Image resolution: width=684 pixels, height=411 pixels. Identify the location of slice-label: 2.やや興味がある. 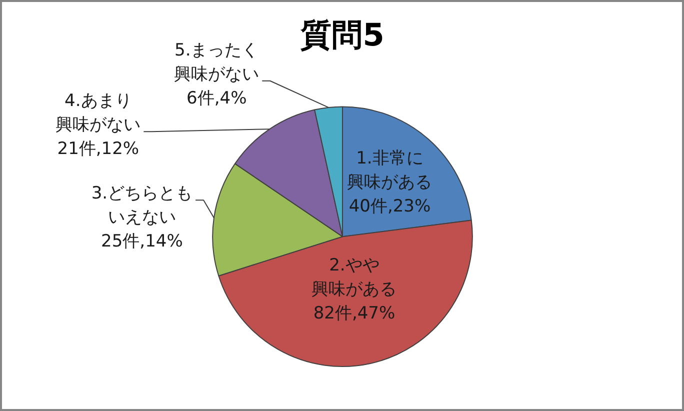
(354, 277).